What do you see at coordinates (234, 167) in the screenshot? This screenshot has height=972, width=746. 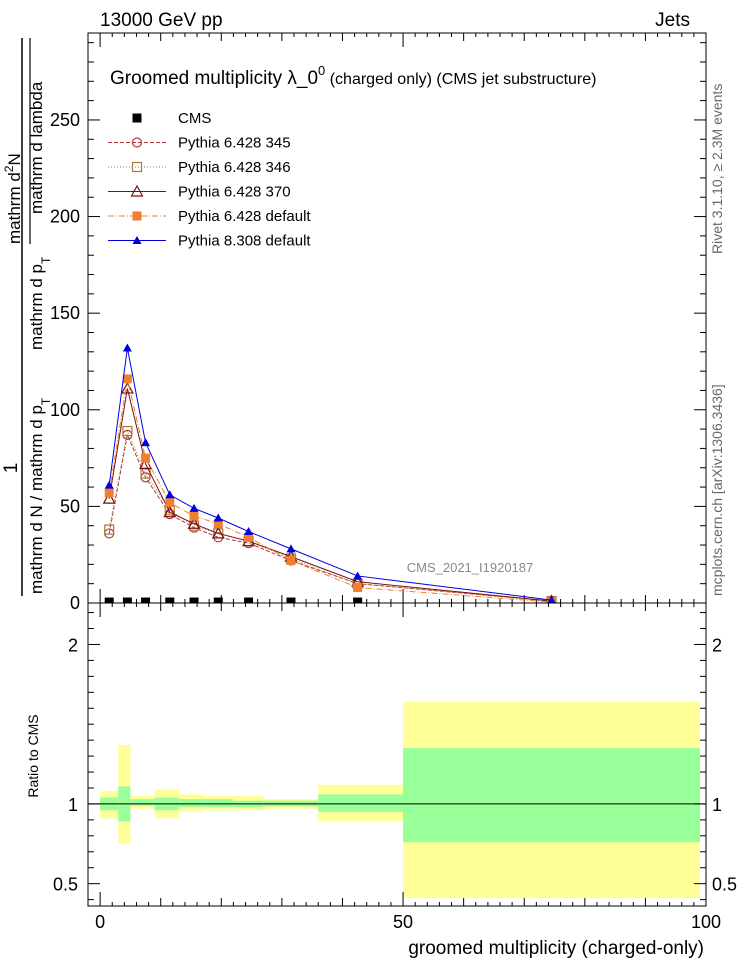 I see `legend-label: Pythia 6.428 346` at bounding box center [234, 167].